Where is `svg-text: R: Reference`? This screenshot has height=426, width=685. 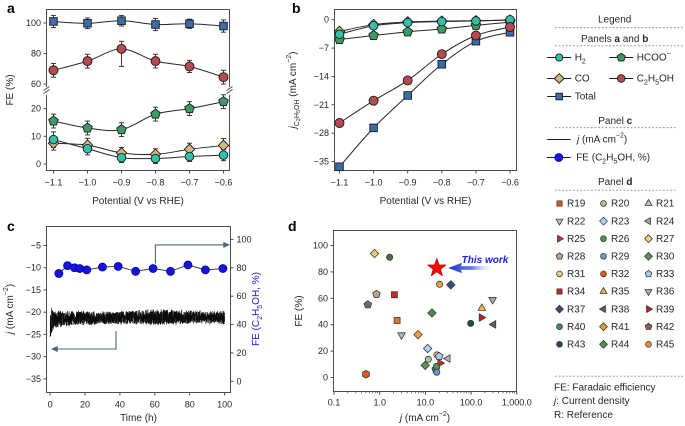
svg-text: R: Reference is located at coordinates (583, 415).